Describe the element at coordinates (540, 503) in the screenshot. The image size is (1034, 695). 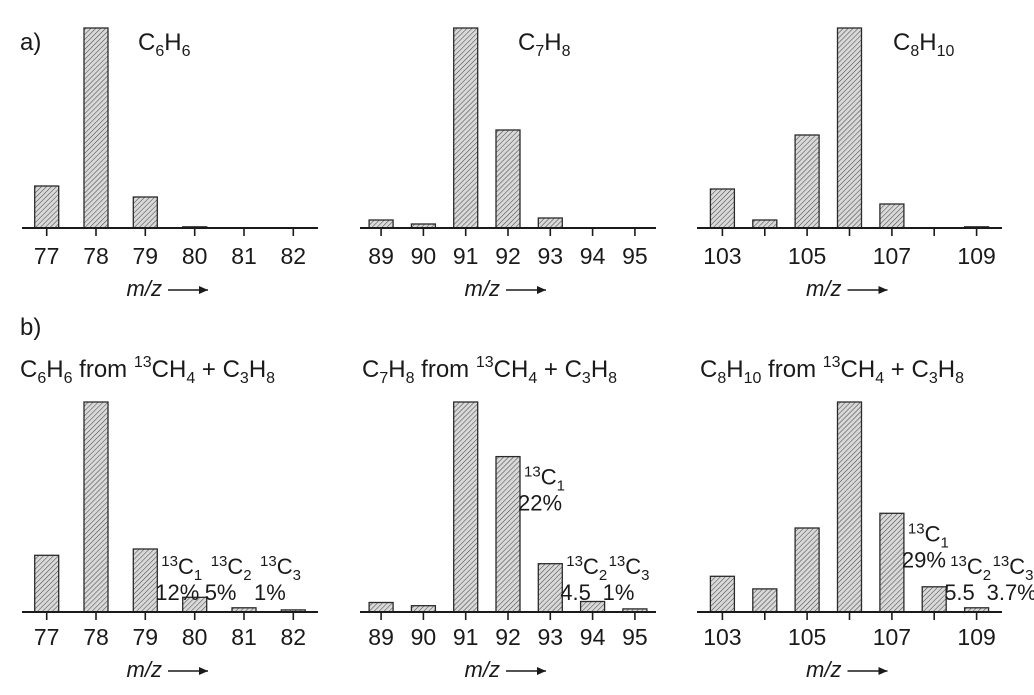
I see `isotope-percent: 22%` at that location.